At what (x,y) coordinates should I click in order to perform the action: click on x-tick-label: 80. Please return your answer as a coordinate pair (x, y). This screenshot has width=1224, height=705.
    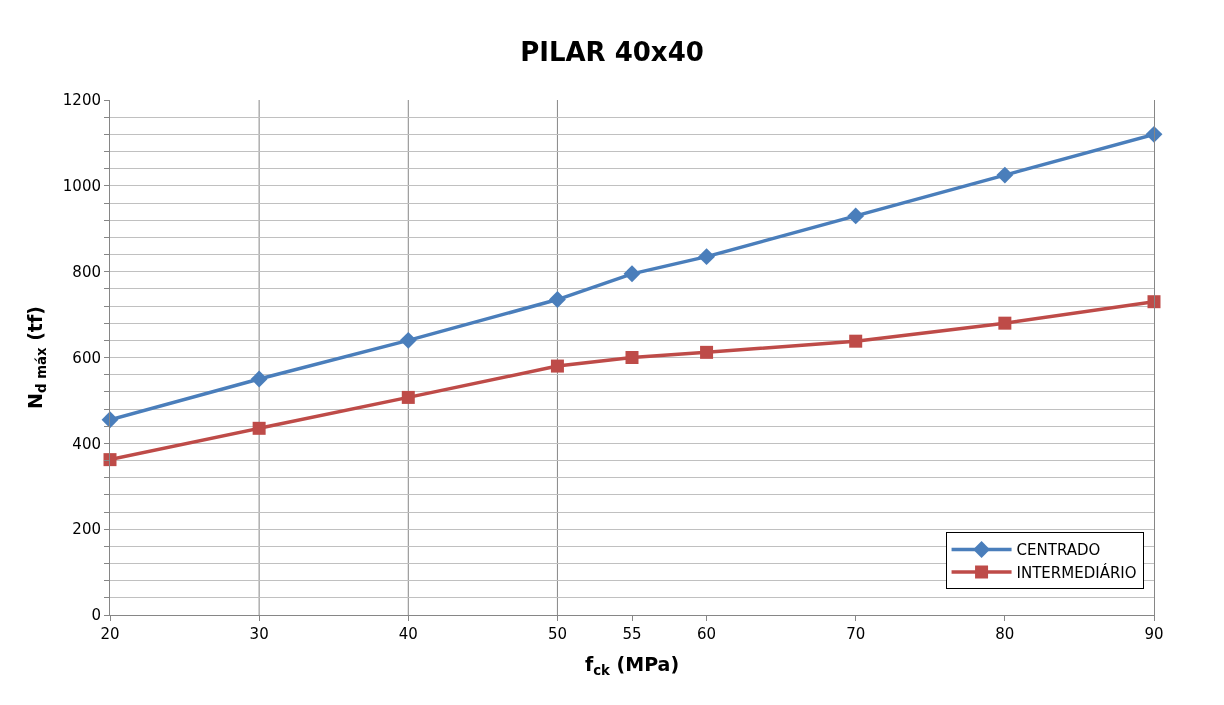
    Looking at the image, I should click on (1005, 634).